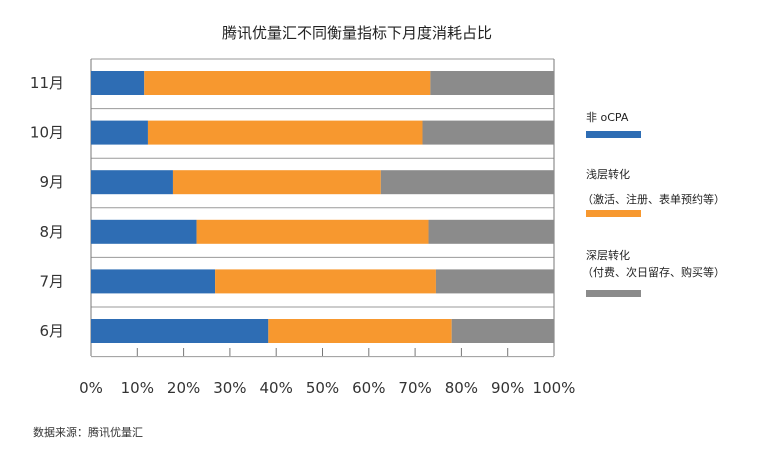  Describe the element at coordinates (51, 281) in the screenshot. I see `y-tick-label: 7月` at that location.